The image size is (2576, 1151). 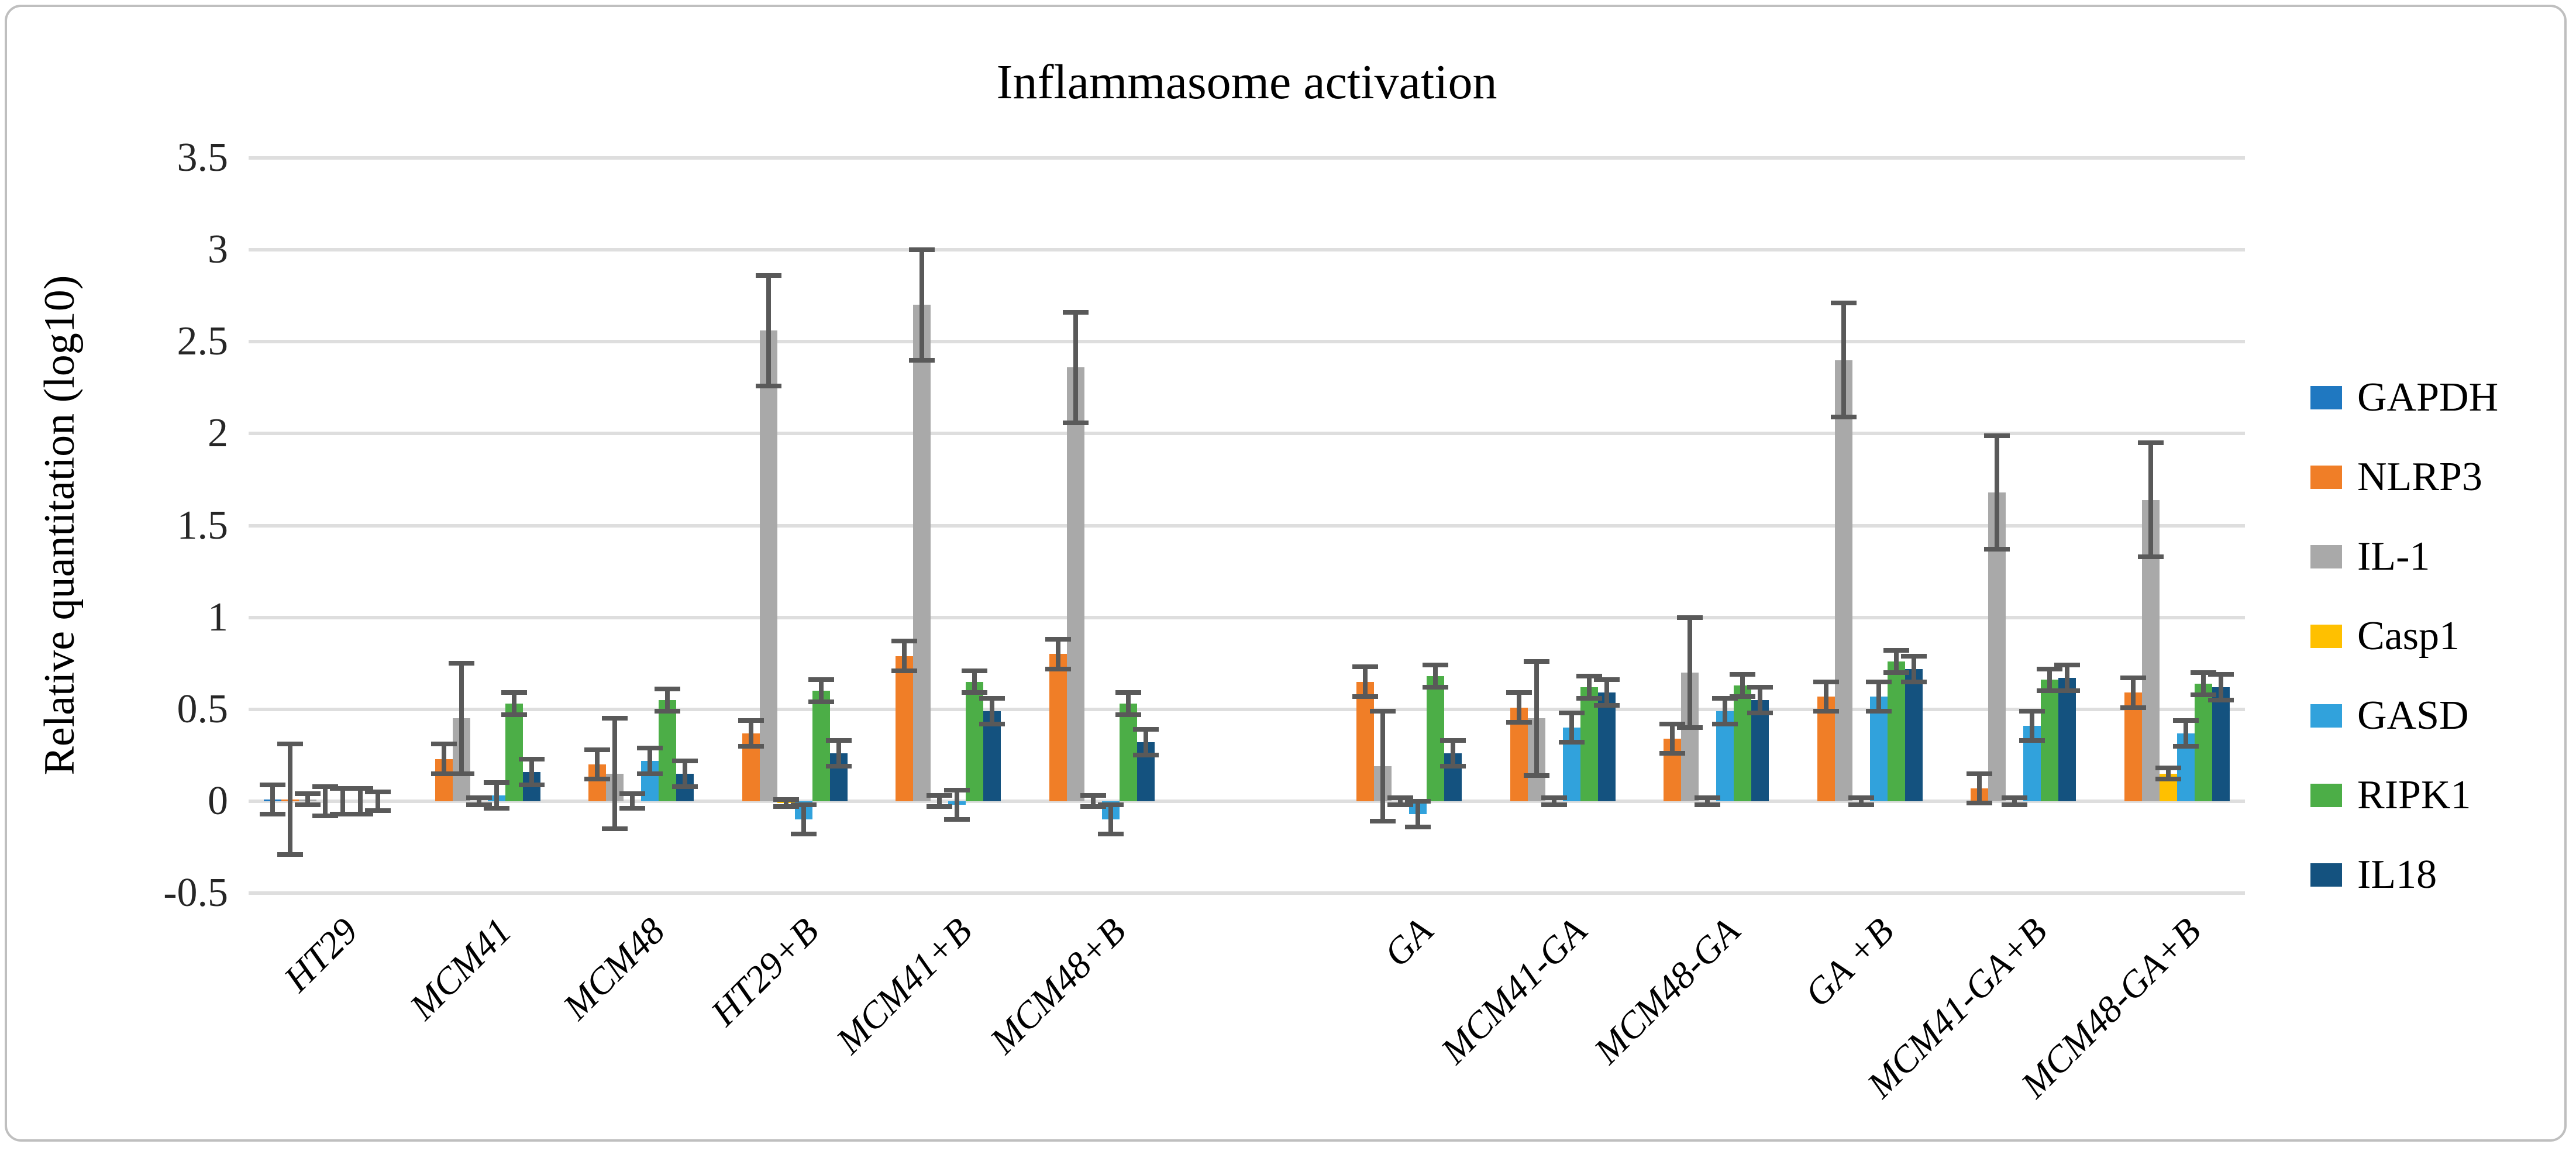 I want to click on gridline-y-1.5, so click(x=1247, y=525).